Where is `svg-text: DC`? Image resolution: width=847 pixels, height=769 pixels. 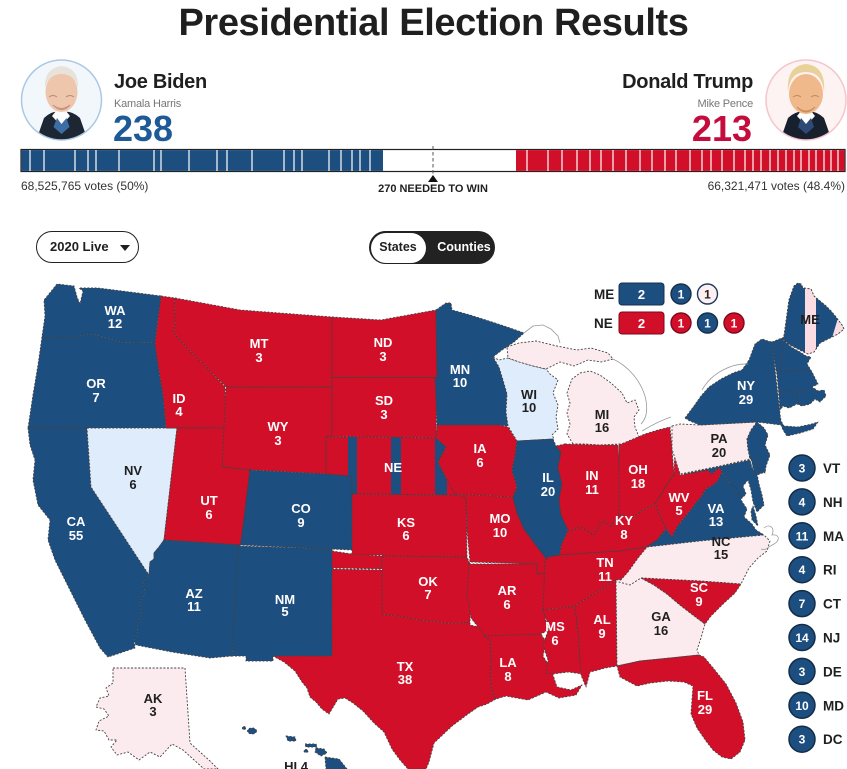 svg-text: DC is located at coordinates (833, 739).